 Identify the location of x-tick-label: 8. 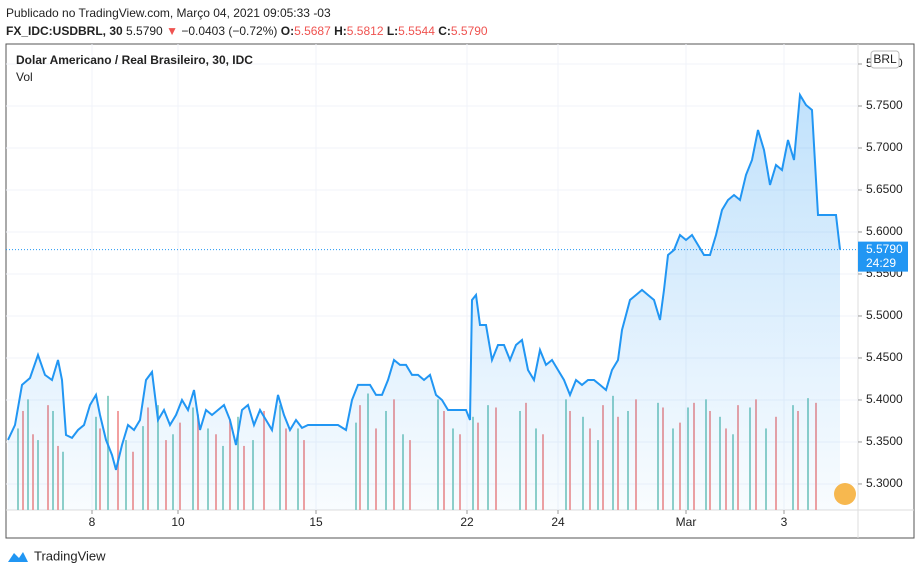
(92, 522).